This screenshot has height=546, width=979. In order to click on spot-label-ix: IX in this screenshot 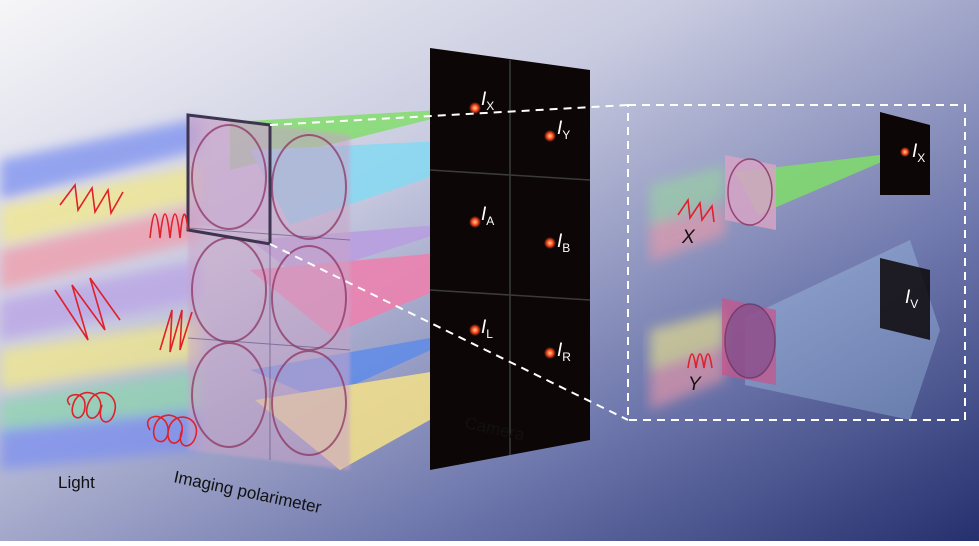, I will do `click(487, 101)`.